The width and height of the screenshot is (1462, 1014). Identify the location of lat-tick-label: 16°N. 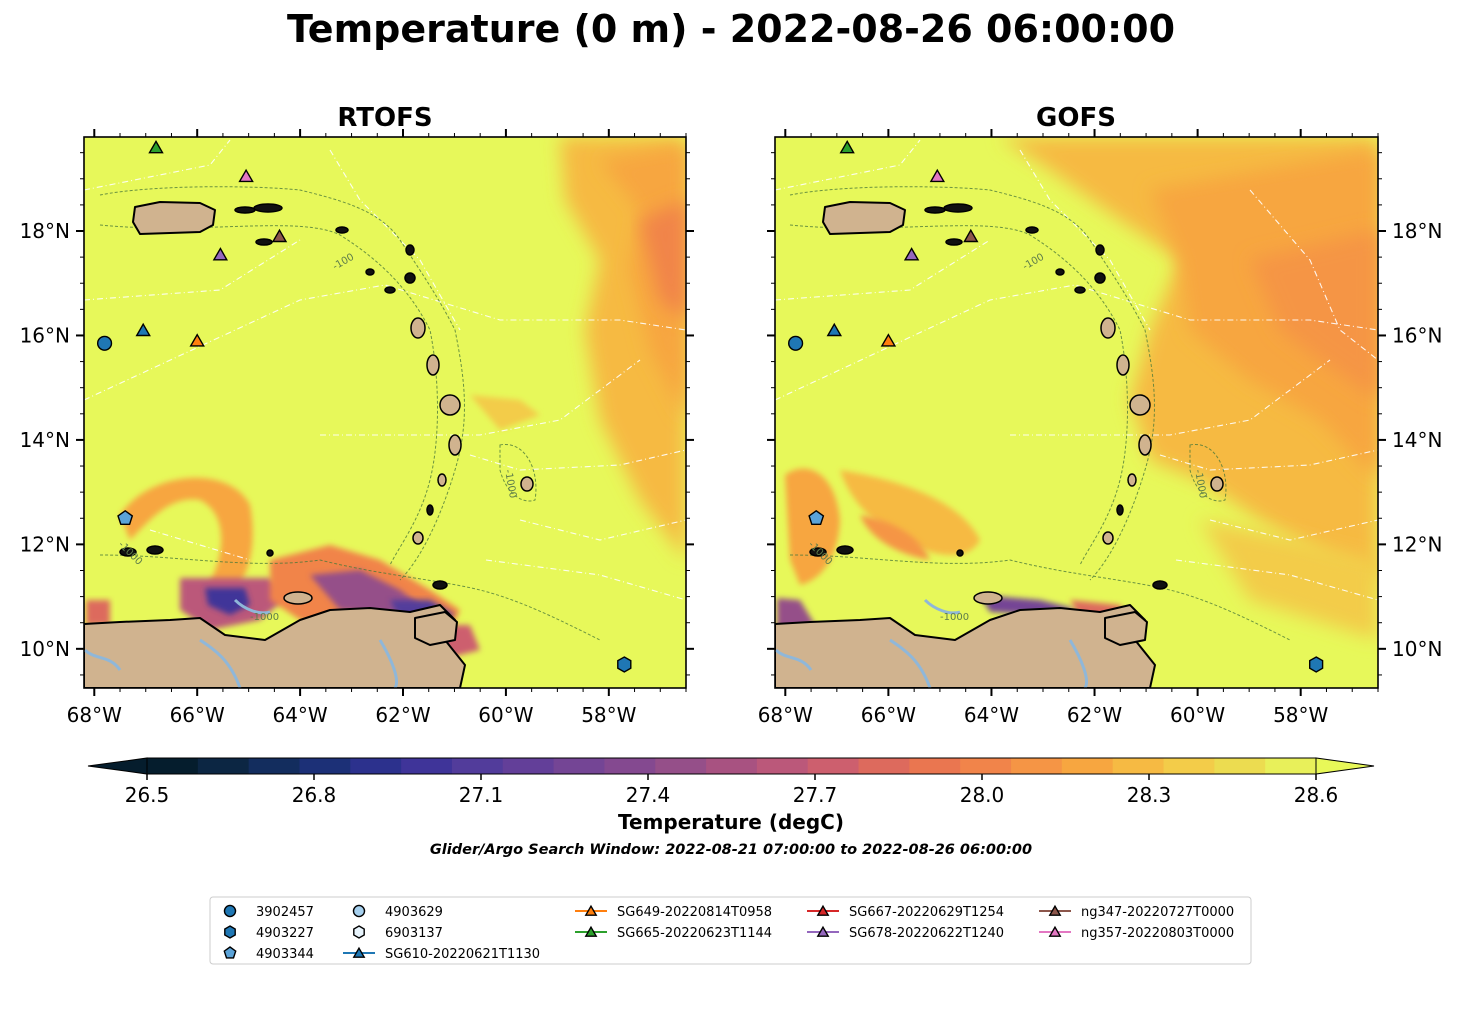
(45, 335).